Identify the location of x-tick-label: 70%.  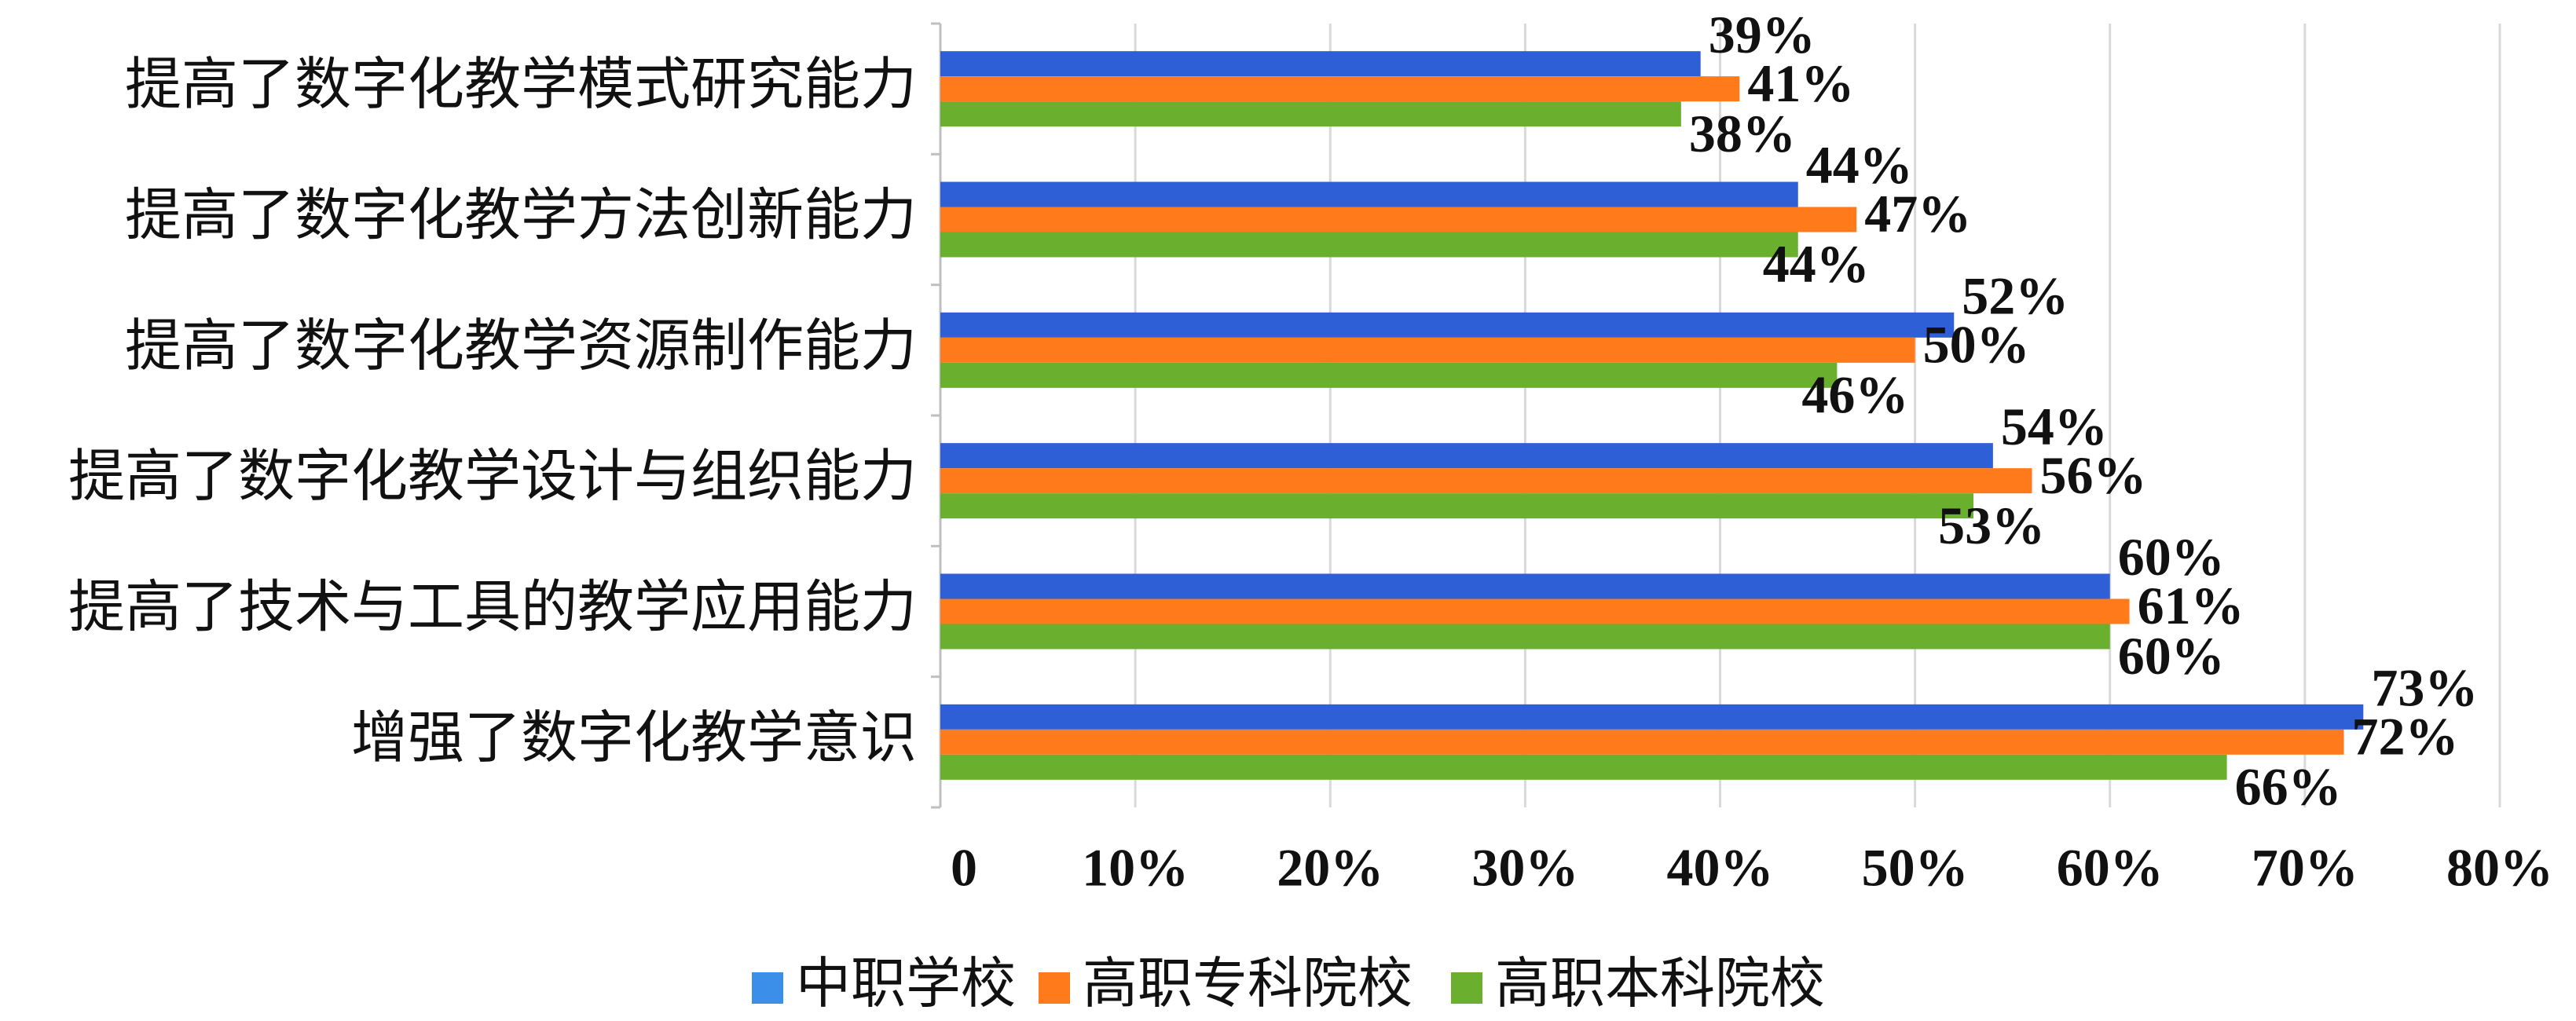
(2305, 868).